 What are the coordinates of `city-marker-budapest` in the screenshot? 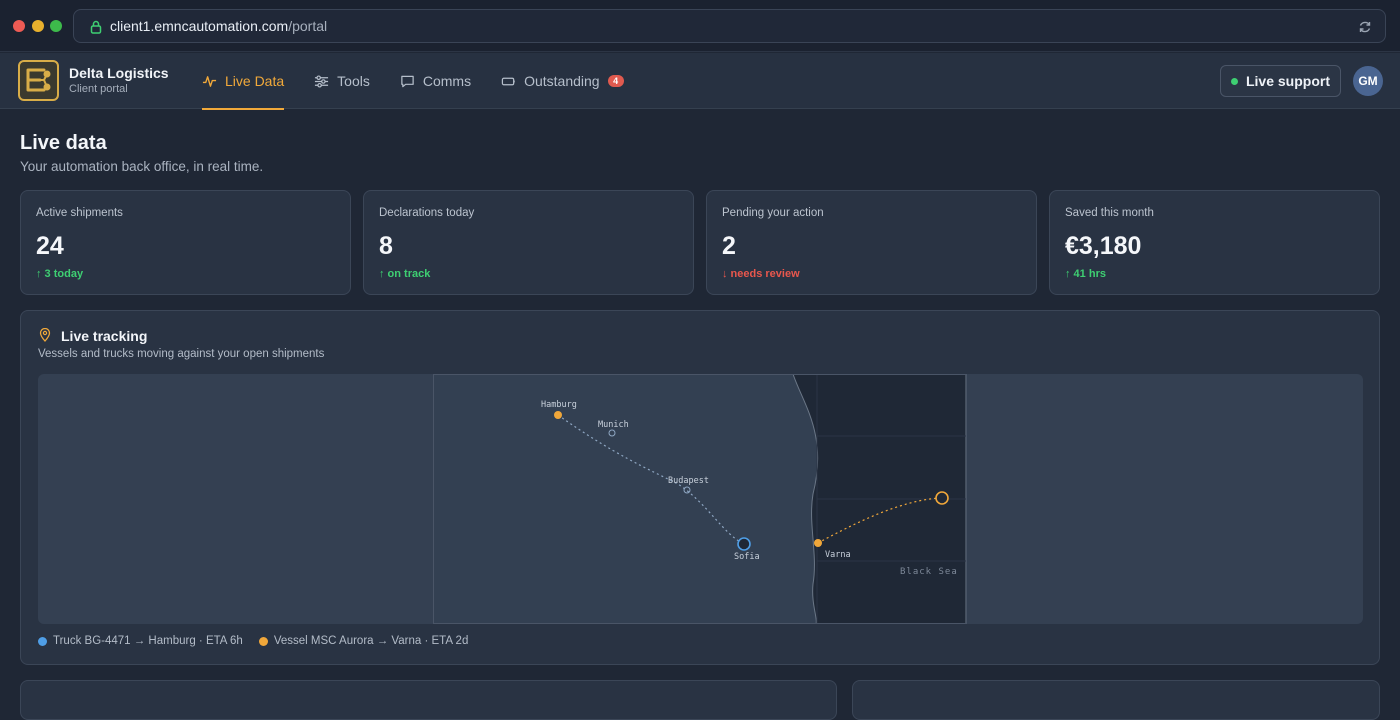 It's located at (687, 490).